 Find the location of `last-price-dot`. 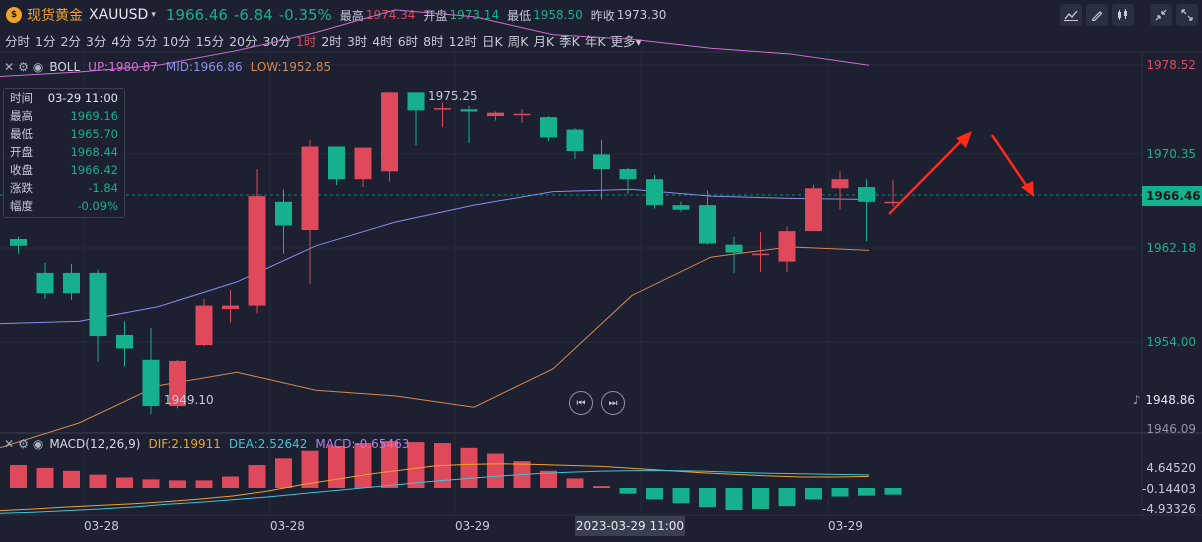

last-price-dot is located at coordinates (869, 195).